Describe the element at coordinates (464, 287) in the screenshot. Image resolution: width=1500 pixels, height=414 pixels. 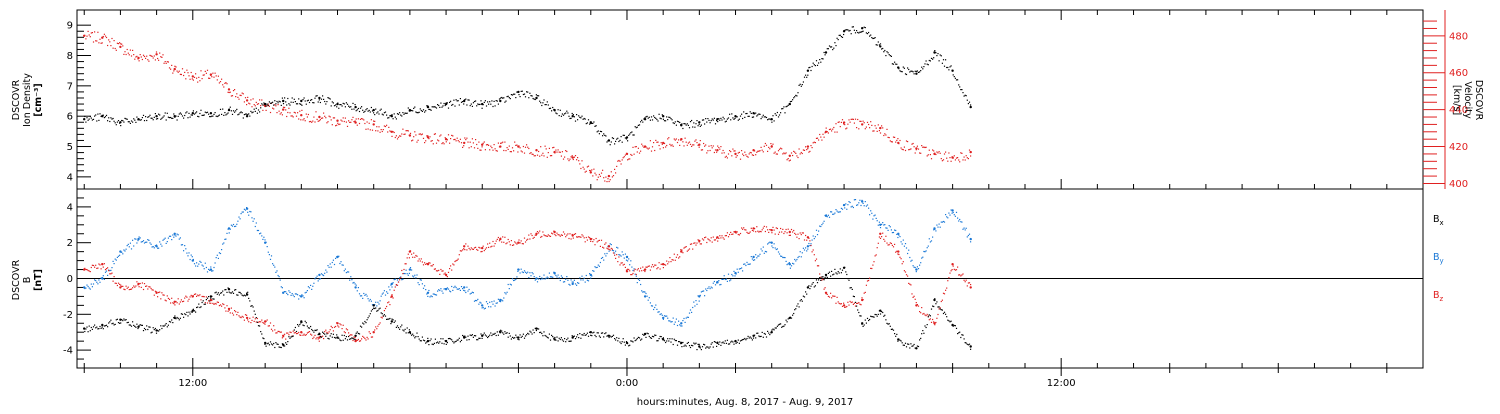
I see `field-series-by-point` at that location.